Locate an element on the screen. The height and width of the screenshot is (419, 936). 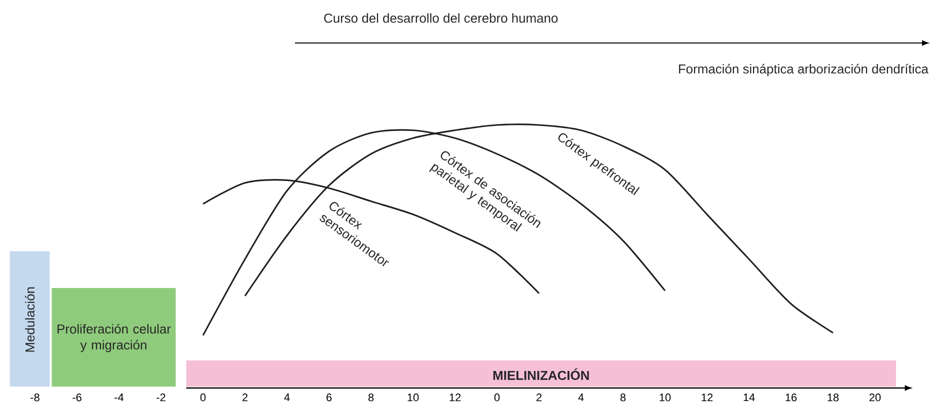
x-tick-label: 18 is located at coordinates (833, 398).